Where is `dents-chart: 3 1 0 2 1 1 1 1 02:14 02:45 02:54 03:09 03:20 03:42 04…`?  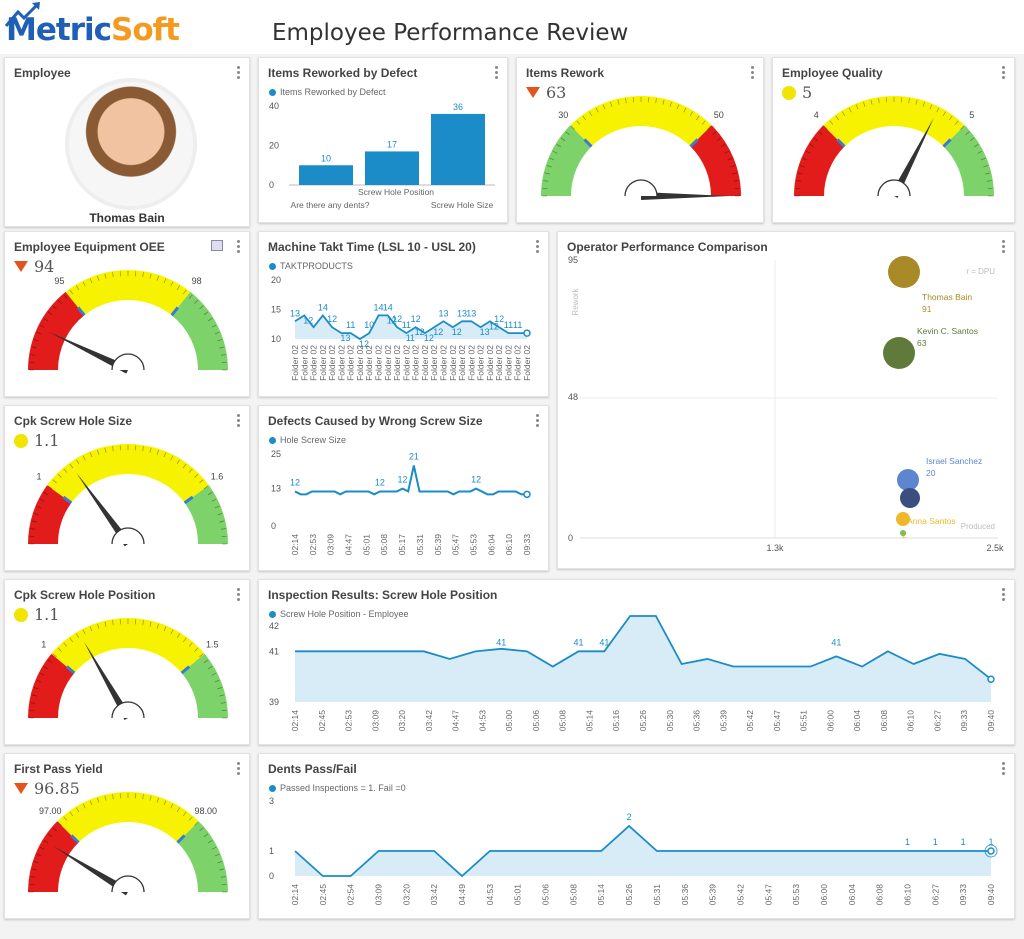 dents-chart: 3 1 0 2 1 1 1 1 02:14 02:45 02:54 03:09 03:20 03:42 04… is located at coordinates (633, 851).